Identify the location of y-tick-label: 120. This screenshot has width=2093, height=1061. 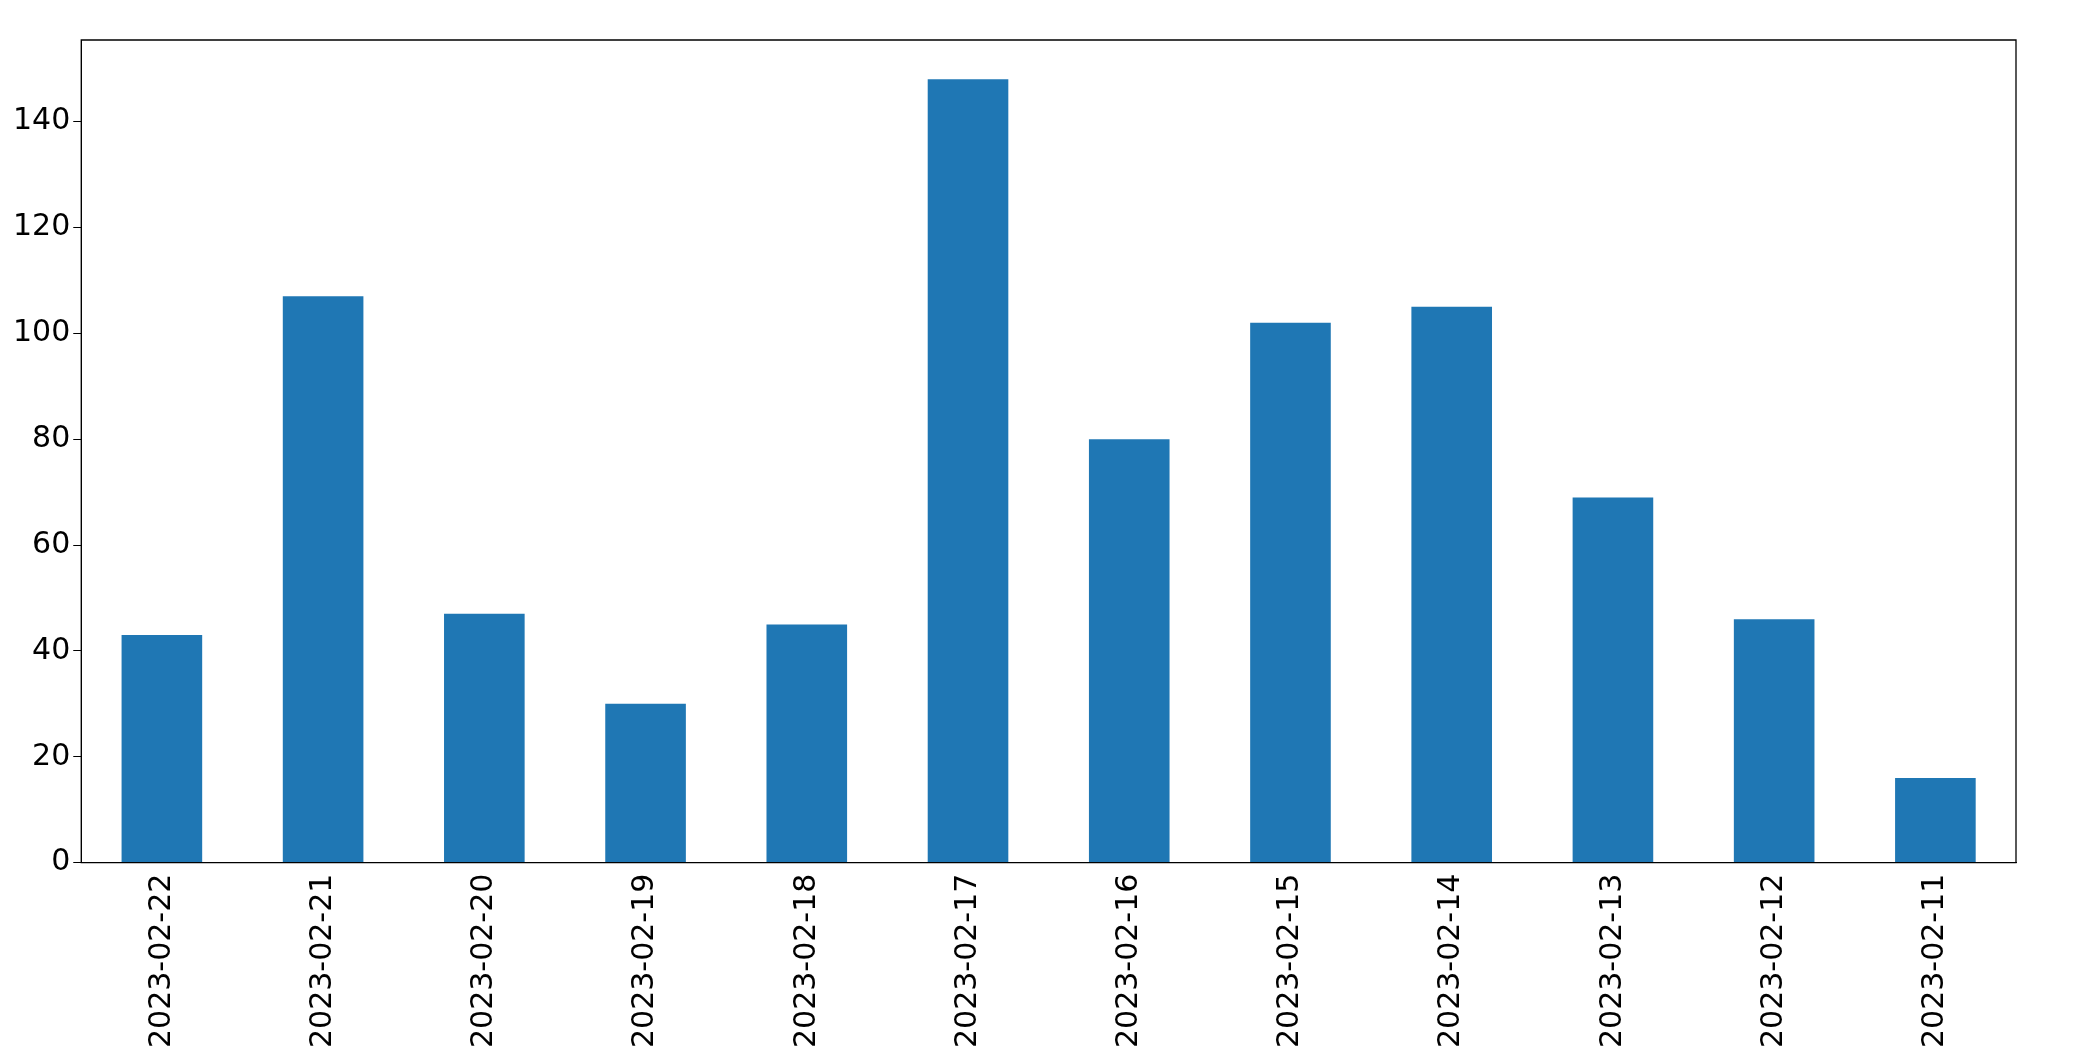
(42, 225).